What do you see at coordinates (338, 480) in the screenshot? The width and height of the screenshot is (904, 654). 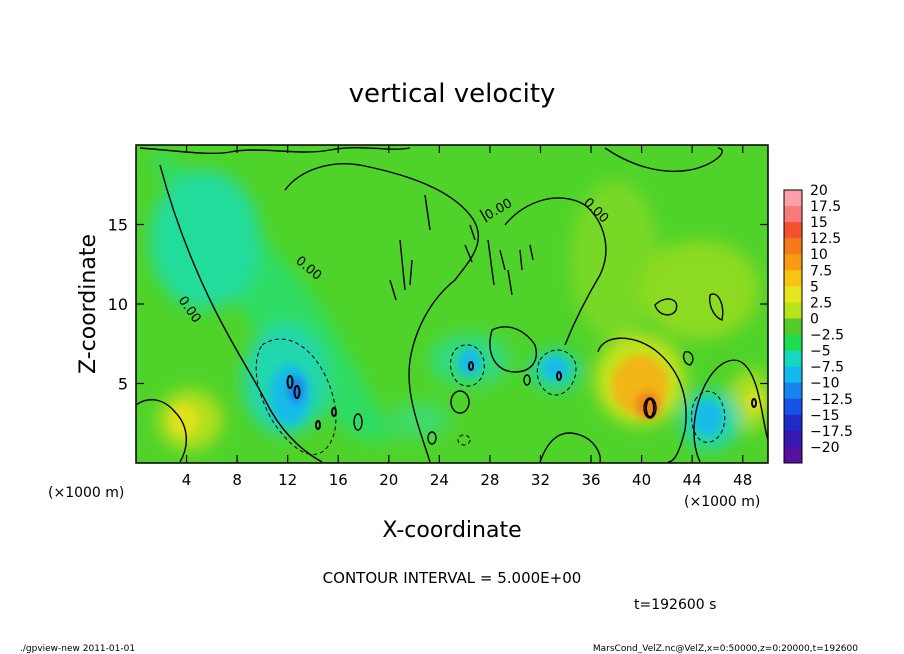 I see `x-tick-label: 16` at bounding box center [338, 480].